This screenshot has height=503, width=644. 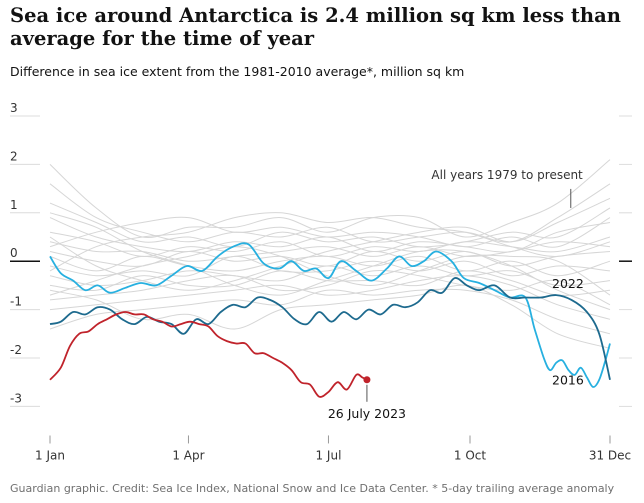 I want to click on y-tick-label: -2, so click(x=16, y=350).